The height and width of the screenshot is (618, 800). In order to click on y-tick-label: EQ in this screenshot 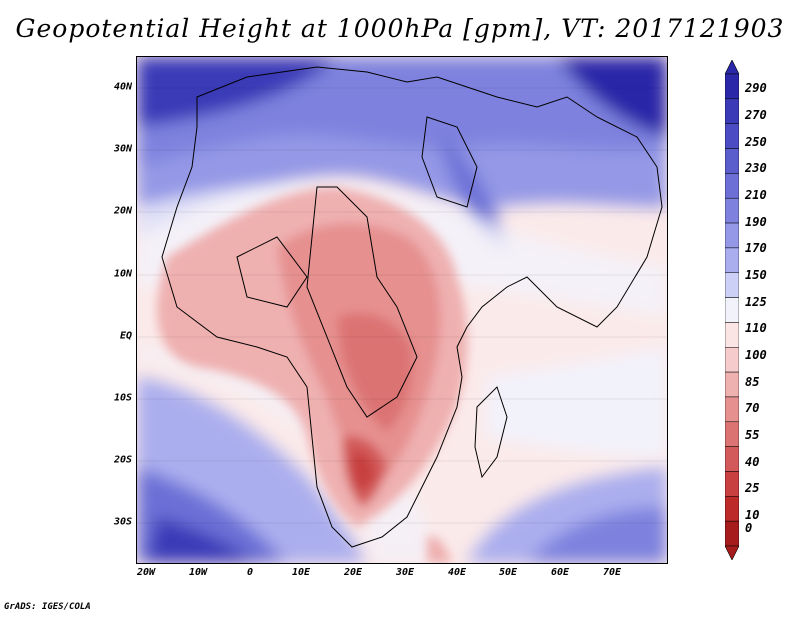, I will do `click(125, 336)`.